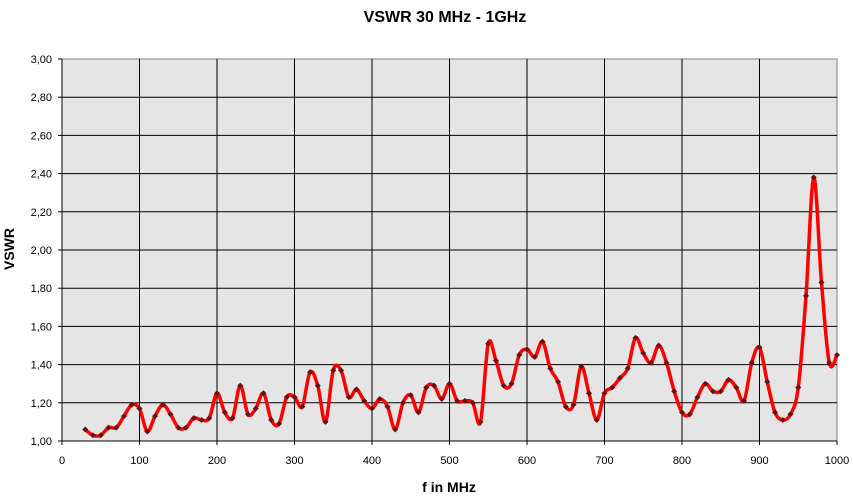 This screenshot has height=498, width=853. Describe the element at coordinates (41, 213) in the screenshot. I see `y-tick-label: 2,20` at that location.